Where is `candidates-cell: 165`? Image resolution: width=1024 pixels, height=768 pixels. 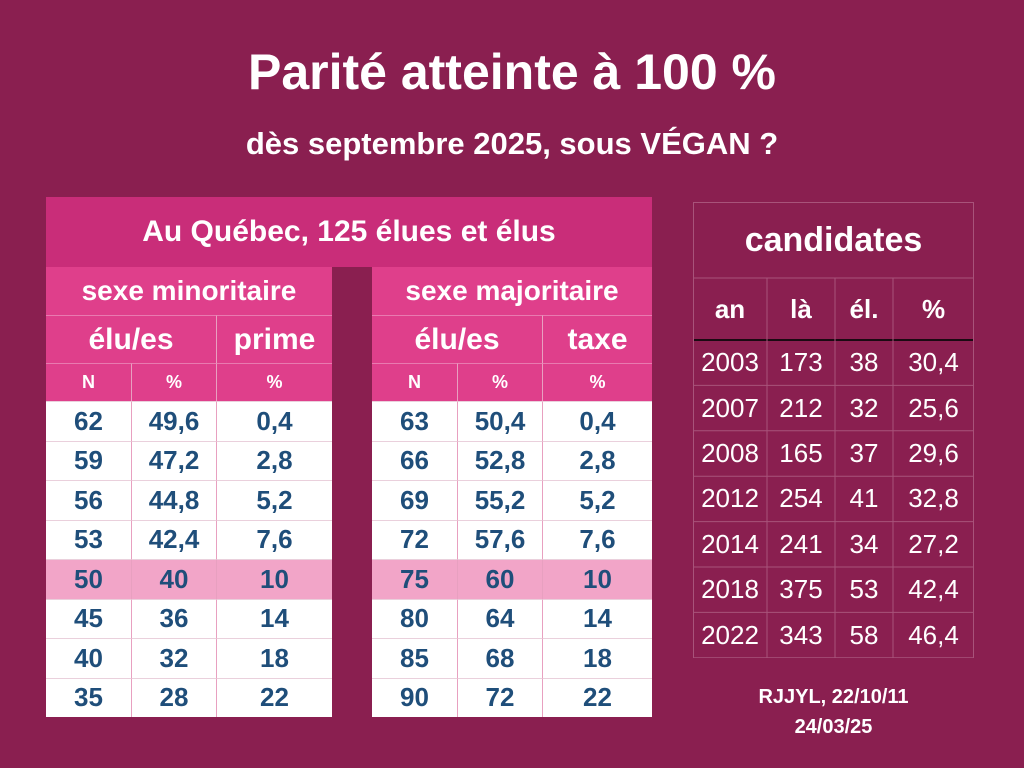
candidates-cell: 165 is located at coordinates (801, 452).